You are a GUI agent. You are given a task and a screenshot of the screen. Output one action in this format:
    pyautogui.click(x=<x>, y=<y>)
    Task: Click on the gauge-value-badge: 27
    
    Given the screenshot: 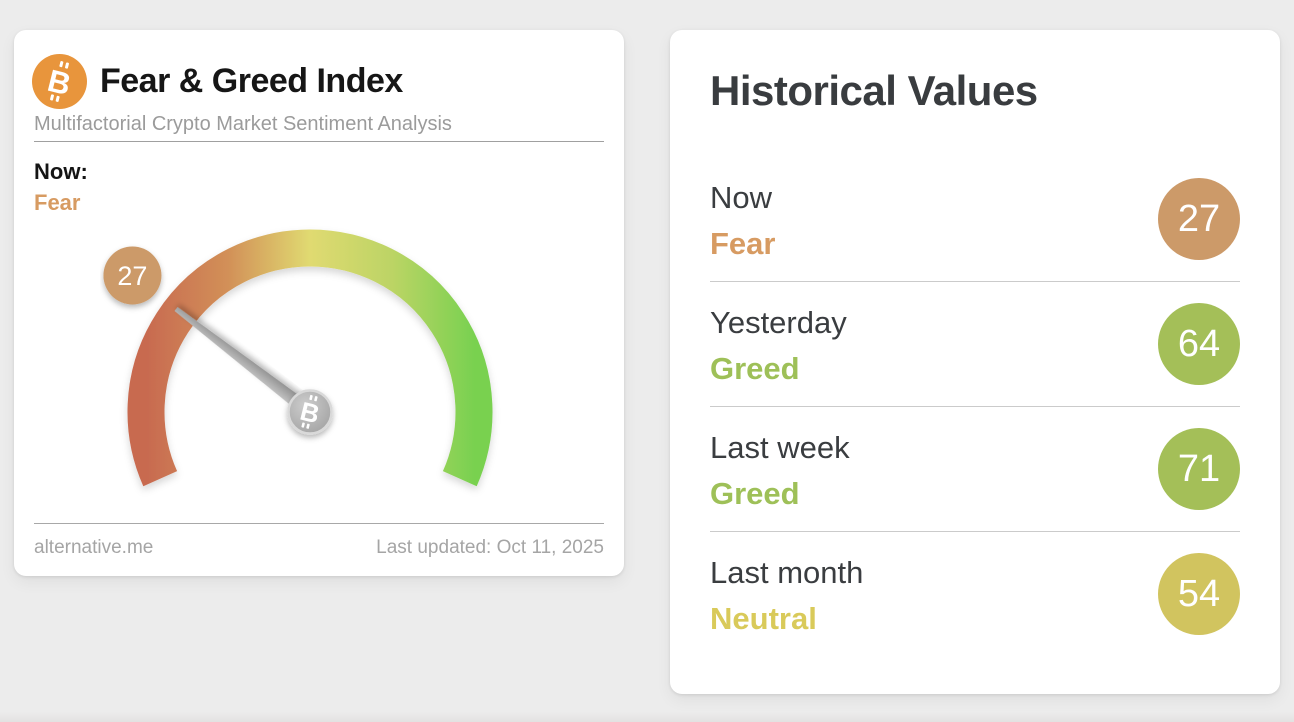 What is the action you would take?
    pyautogui.click(x=132, y=275)
    